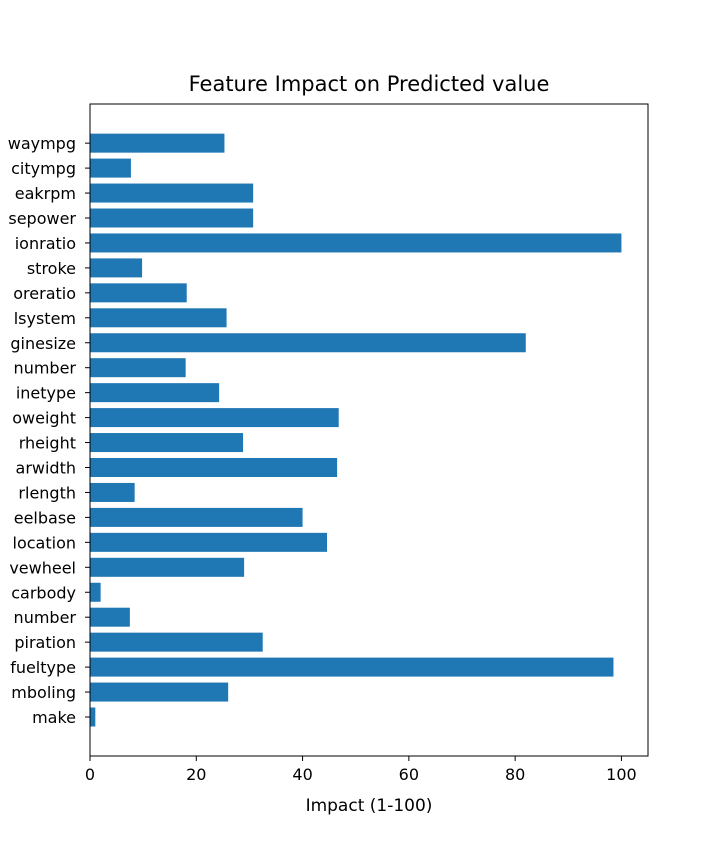 Image resolution: width=720 pixels, height=864 pixels. I want to click on y-tick-label: make, so click(54, 717).